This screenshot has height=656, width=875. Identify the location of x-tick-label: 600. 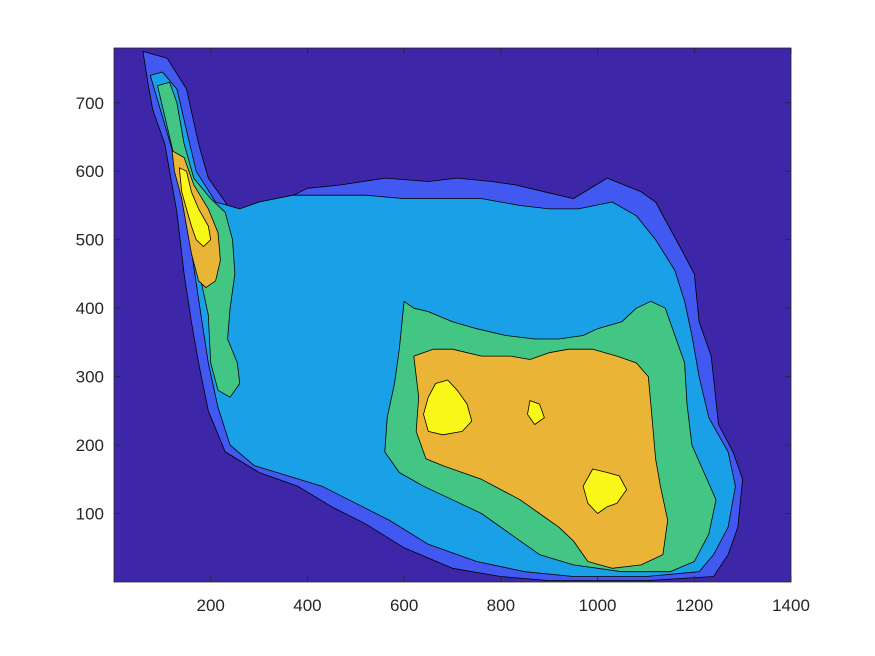
(404, 605).